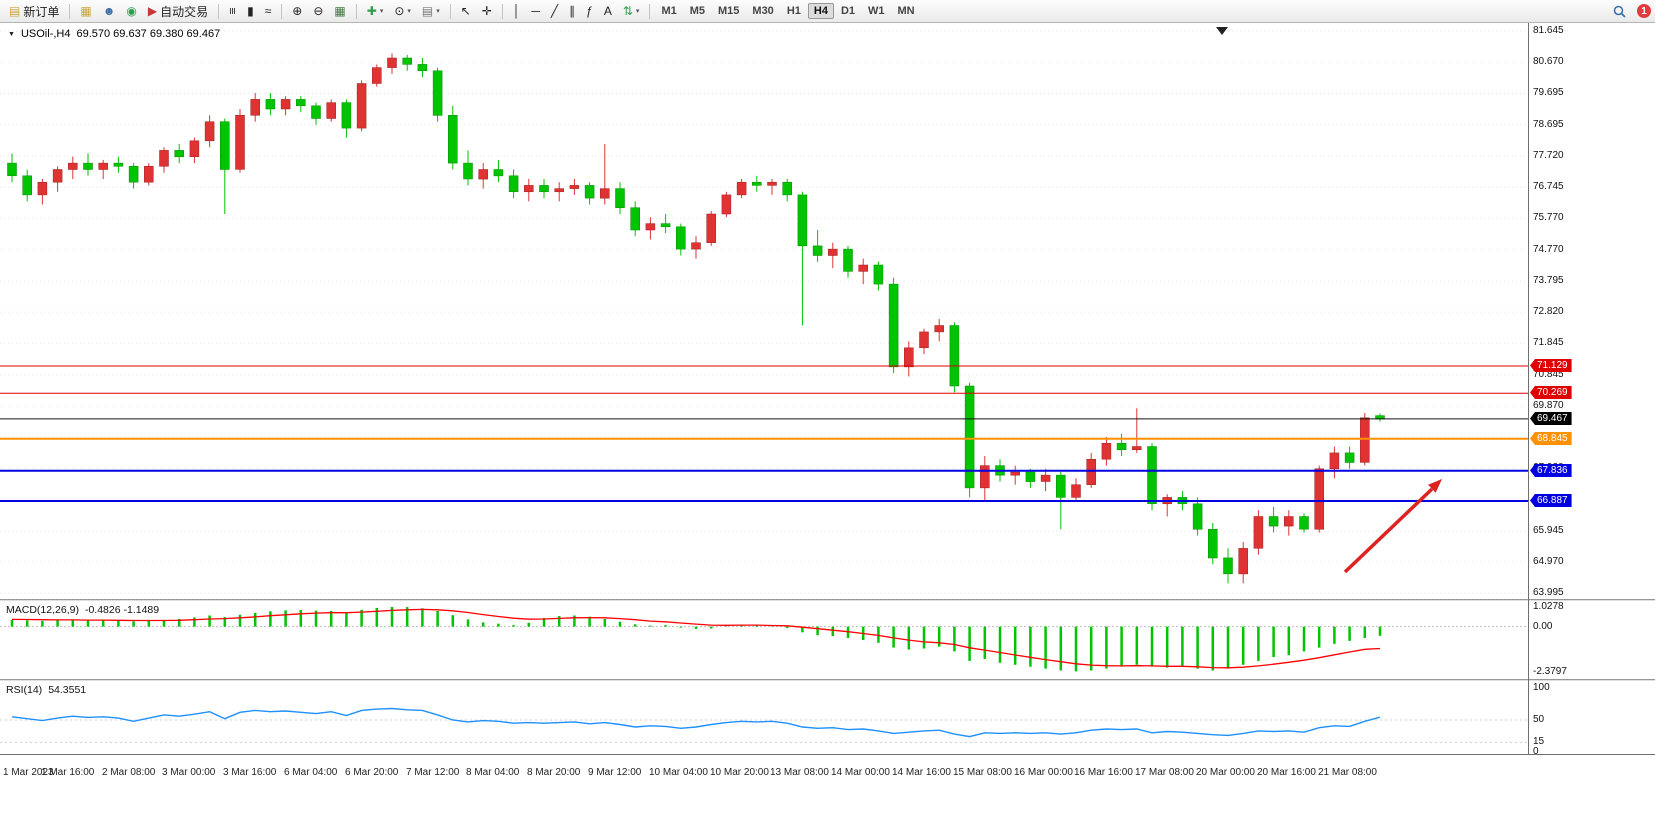 Image resolution: width=1655 pixels, height=827 pixels. What do you see at coordinates (637, 11) in the screenshot?
I see `chevron-down-icon: ▾` at bounding box center [637, 11].